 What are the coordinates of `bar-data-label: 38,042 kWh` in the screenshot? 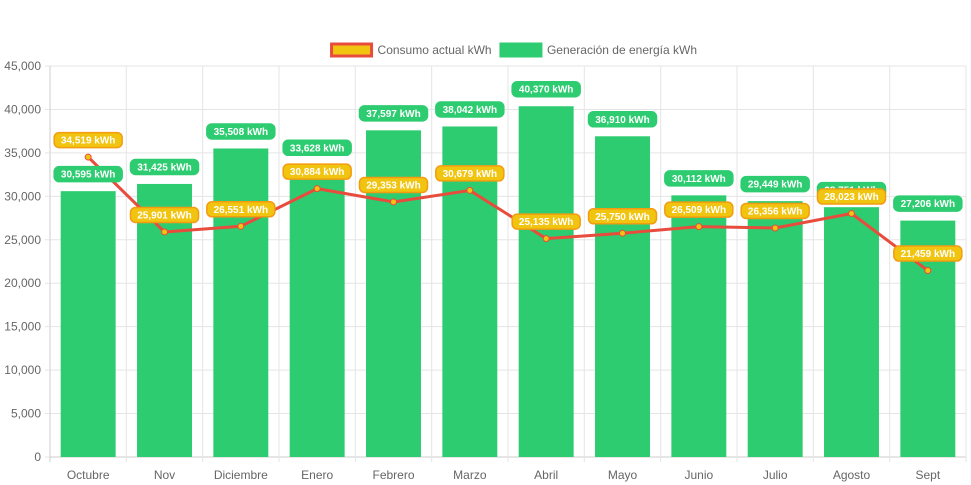 It's located at (470, 110).